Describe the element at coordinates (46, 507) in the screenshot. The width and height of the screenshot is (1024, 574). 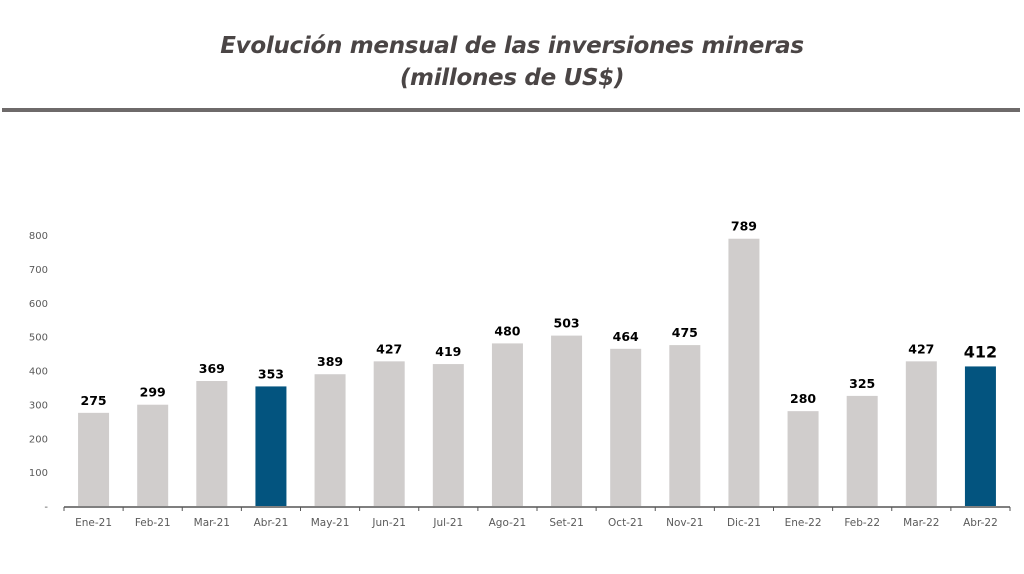
I see `y-tick-label: -` at that location.